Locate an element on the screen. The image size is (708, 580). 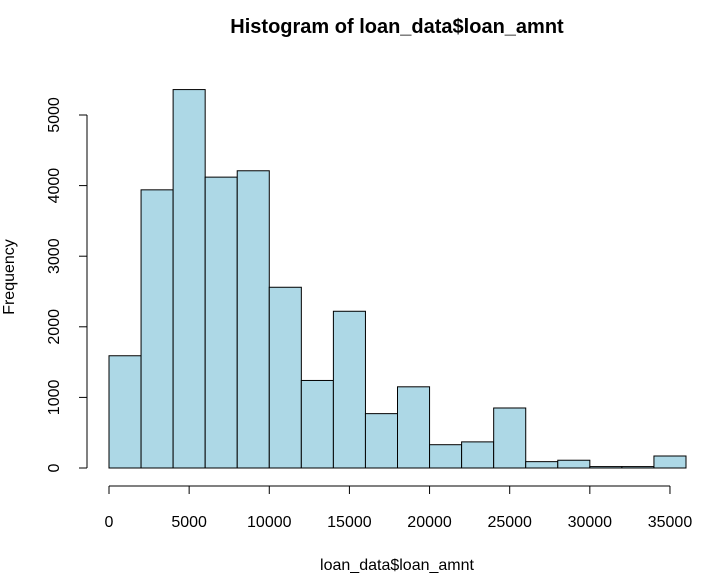
x-tick-label: 20000 is located at coordinates (429, 522).